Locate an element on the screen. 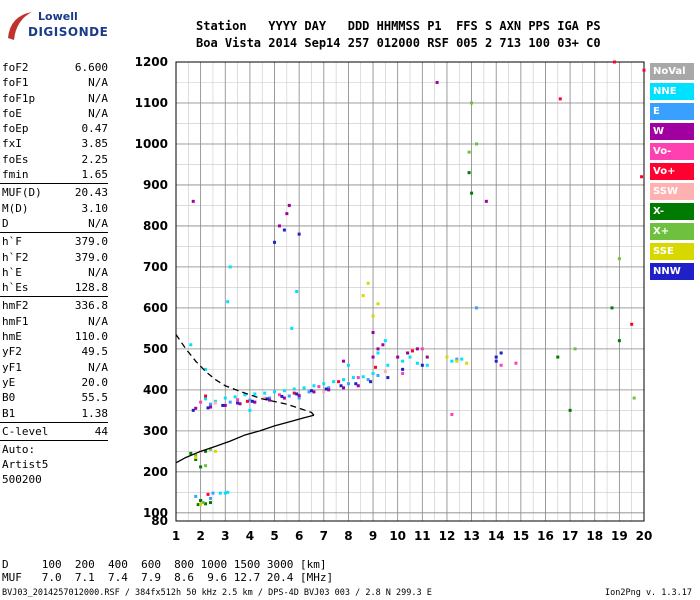 Image resolution: width=700 pixels, height=600 pixels. y-tick-label: 300 is located at coordinates (155, 431).